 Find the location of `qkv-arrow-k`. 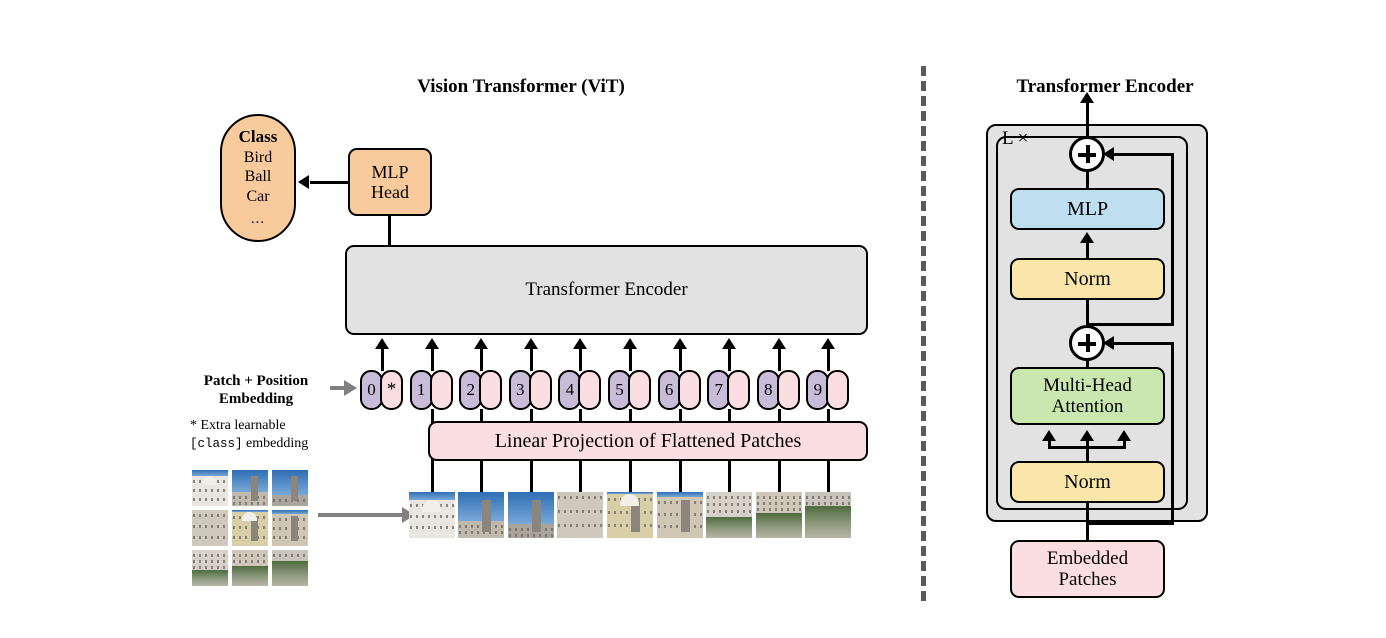

qkv-arrow-k is located at coordinates (1087, 435).